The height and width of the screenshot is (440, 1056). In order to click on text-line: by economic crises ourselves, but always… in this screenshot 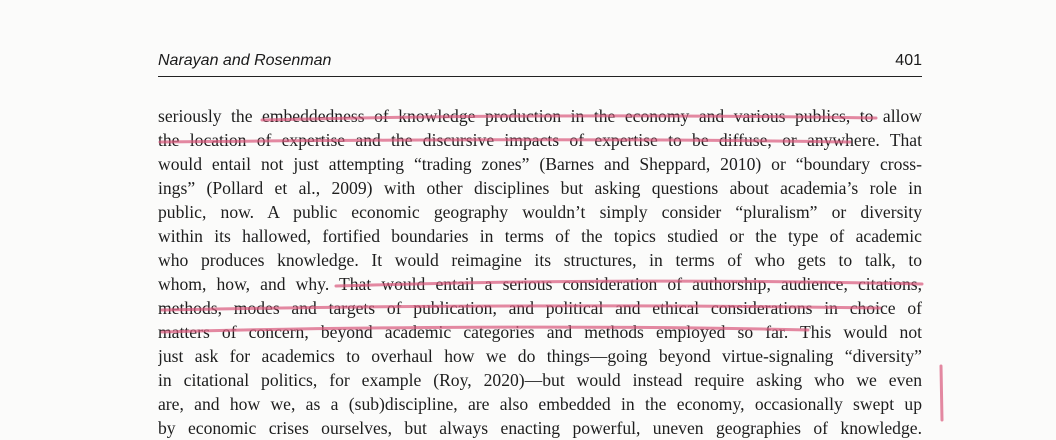, I will do `click(540, 428)`.